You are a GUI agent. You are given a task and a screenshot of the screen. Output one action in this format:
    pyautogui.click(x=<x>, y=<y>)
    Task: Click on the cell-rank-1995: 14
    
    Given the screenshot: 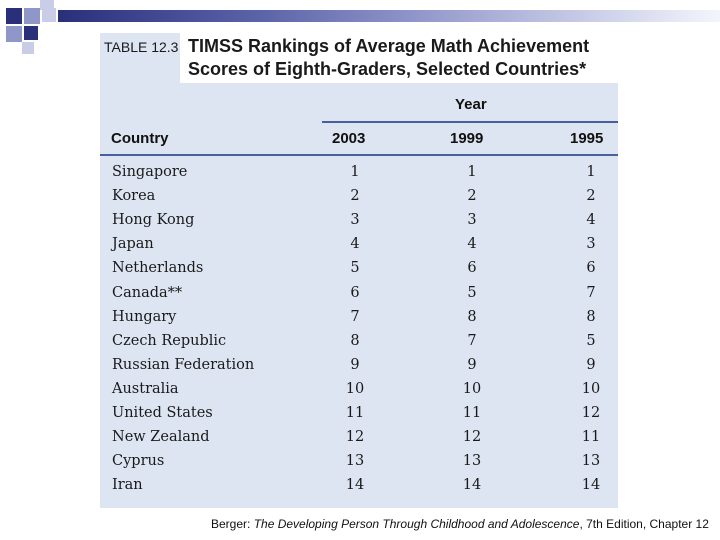 What is the action you would take?
    pyautogui.click(x=591, y=485)
    